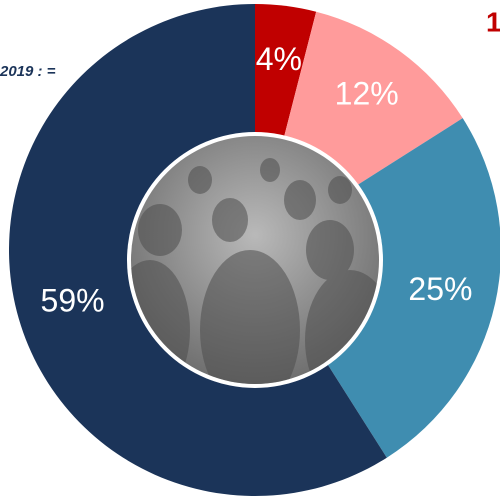  Describe the element at coordinates (493, 21) in the screenshot. I see `annotation: 1` at that location.